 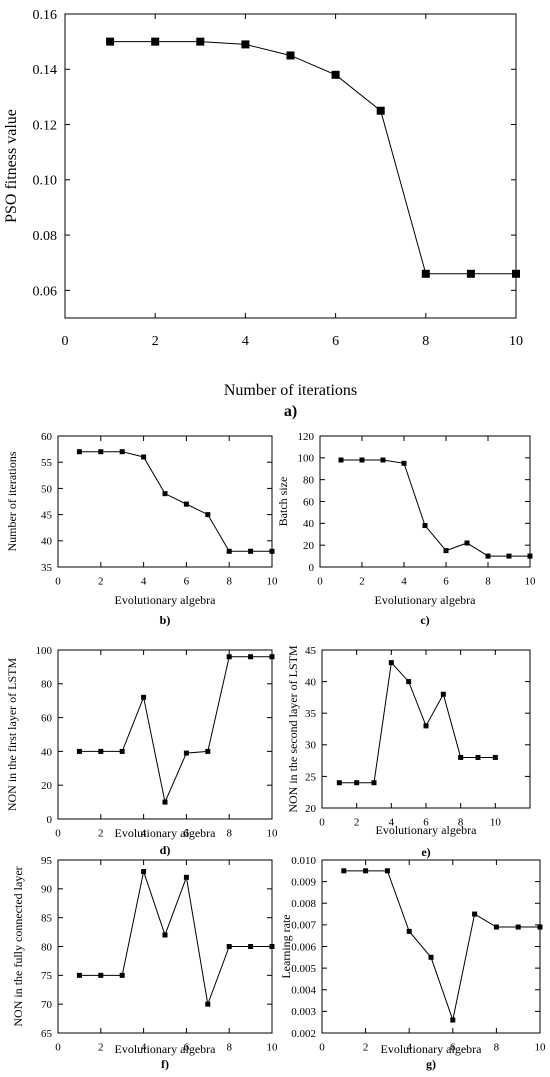 I want to click on y-tick-label: 95, so click(x=47, y=861).